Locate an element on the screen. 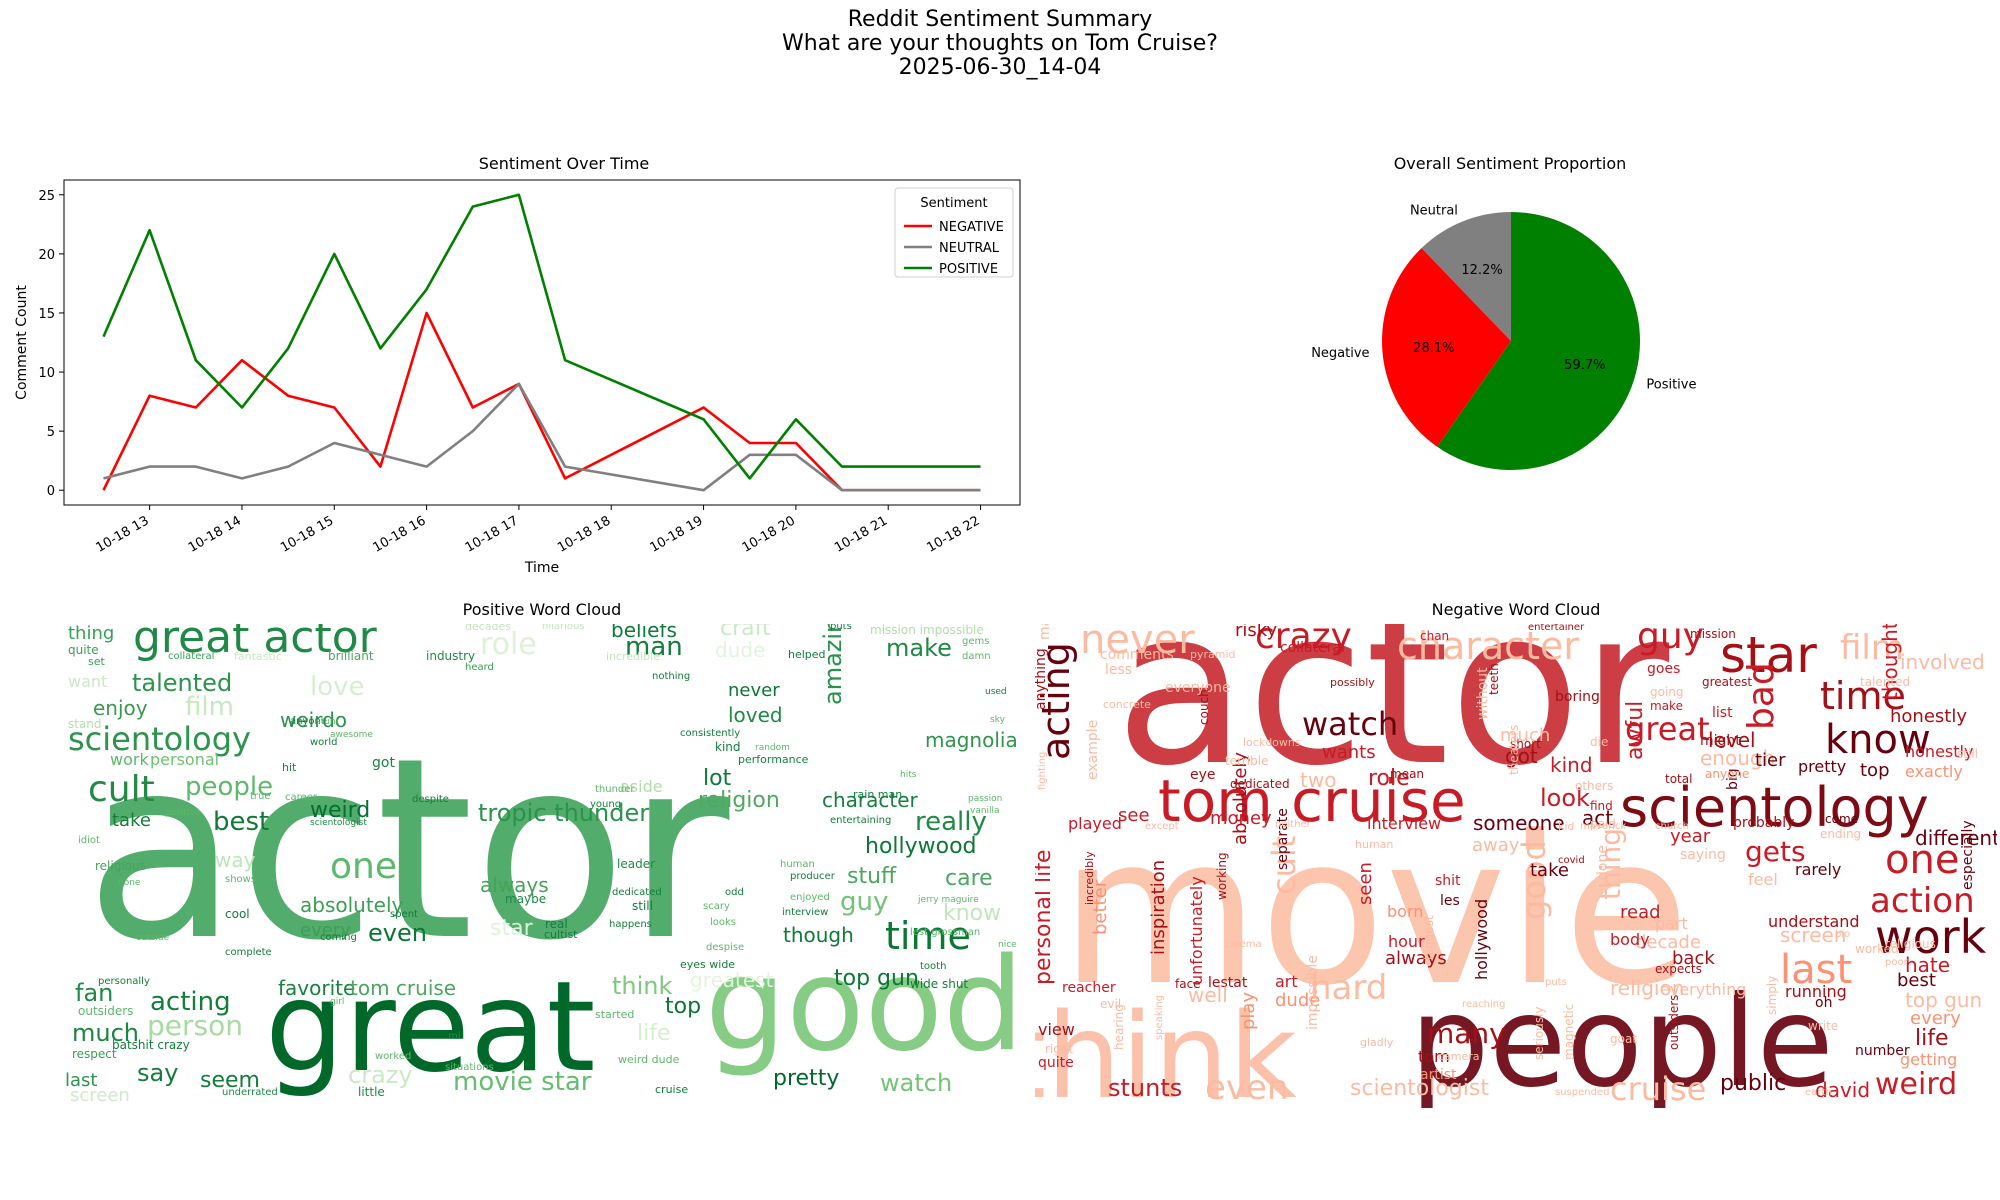 Image resolution: width=2000 pixels, height=1200 pixels. cloud-word: les is located at coordinates (1450, 901).